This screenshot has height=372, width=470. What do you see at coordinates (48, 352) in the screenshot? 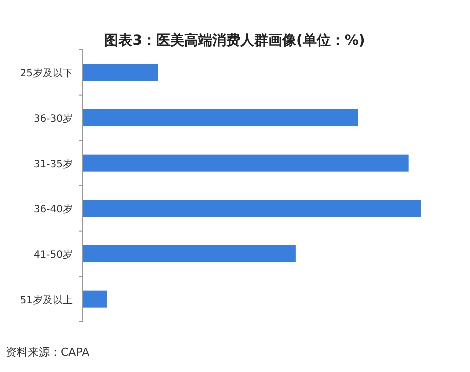
I see `text: 资料来源：CAPA` at bounding box center [48, 352].